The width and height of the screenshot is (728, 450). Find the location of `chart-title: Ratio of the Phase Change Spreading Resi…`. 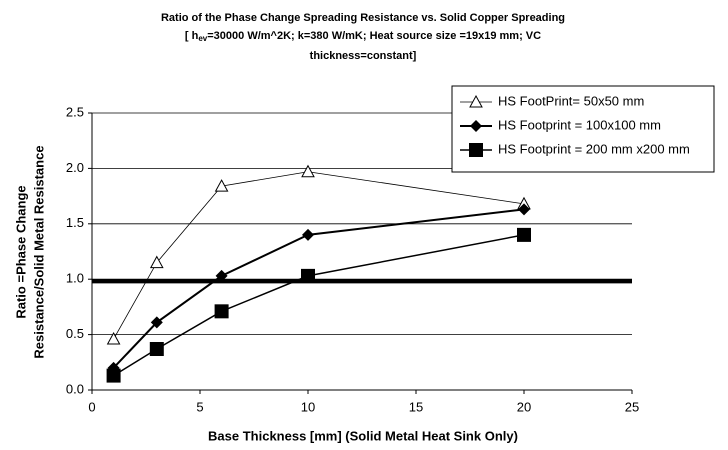

chart-title: Ratio of the Phase Change Spreading Resi… is located at coordinates (363, 18).